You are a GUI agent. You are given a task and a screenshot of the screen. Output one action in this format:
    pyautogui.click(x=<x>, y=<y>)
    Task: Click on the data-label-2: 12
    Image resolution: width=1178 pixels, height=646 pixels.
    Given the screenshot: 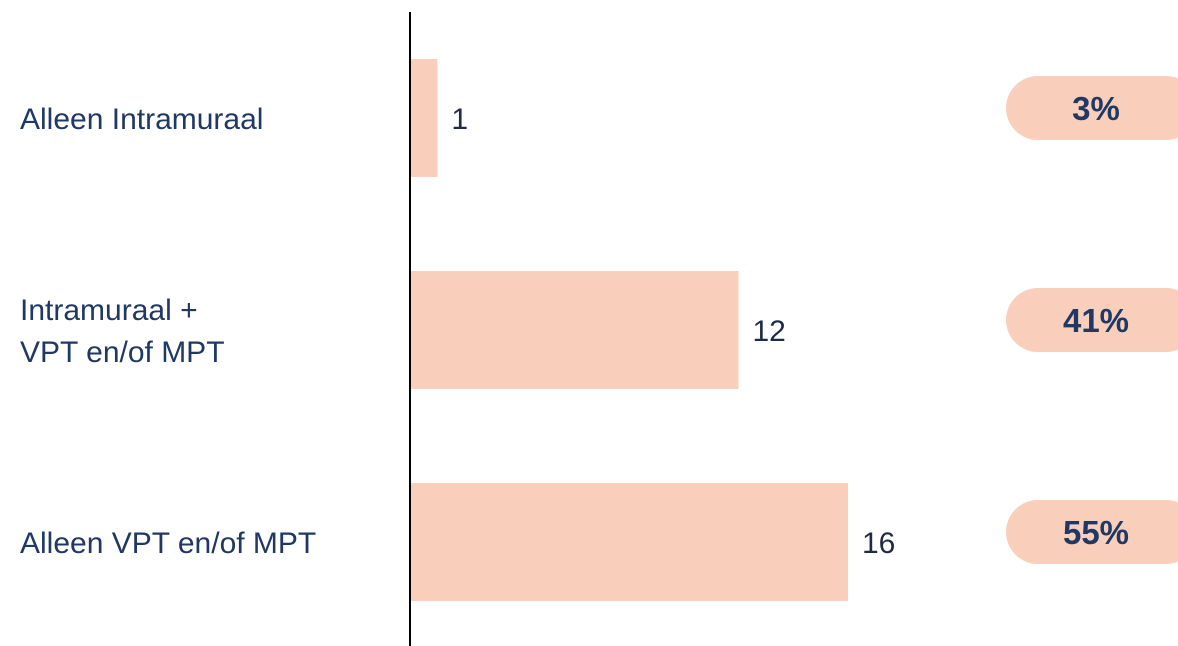 What is the action you would take?
    pyautogui.click(x=769, y=331)
    